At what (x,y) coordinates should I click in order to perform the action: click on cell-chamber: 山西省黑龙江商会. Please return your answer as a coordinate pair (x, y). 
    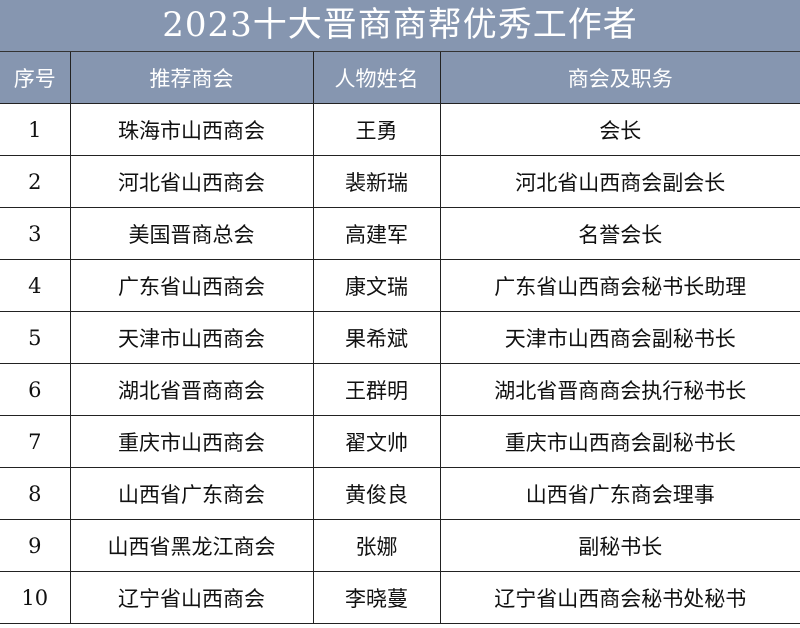
    Looking at the image, I should click on (191, 545).